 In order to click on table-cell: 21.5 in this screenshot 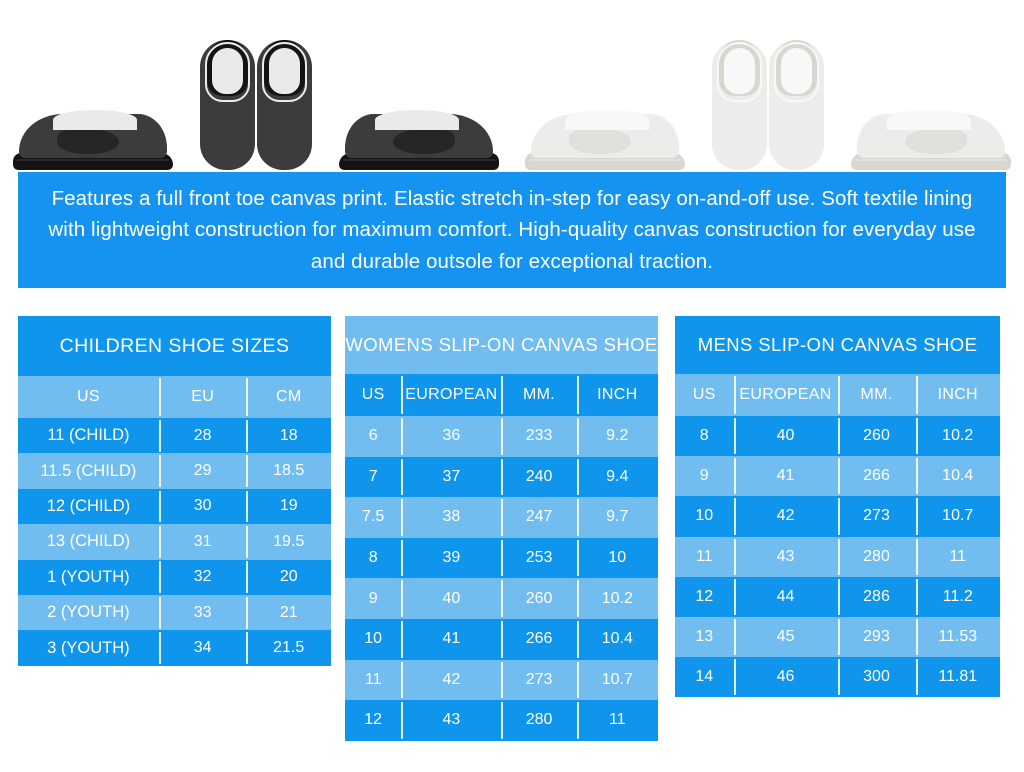, I will do `click(288, 647)`.